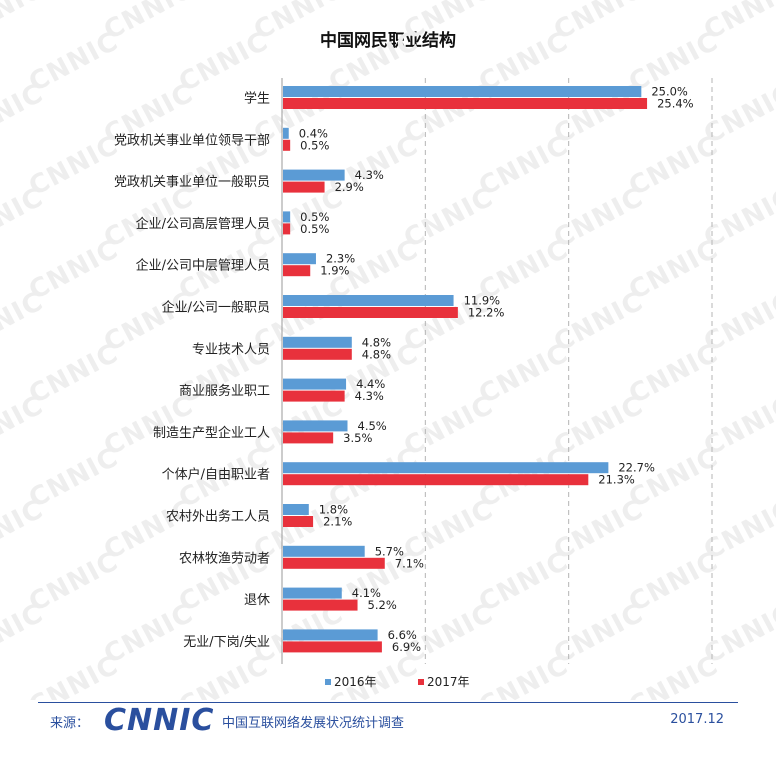 Image resolution: width=776 pixels, height=758 pixels. I want to click on legend: 2016年 2017年, so click(397, 682).